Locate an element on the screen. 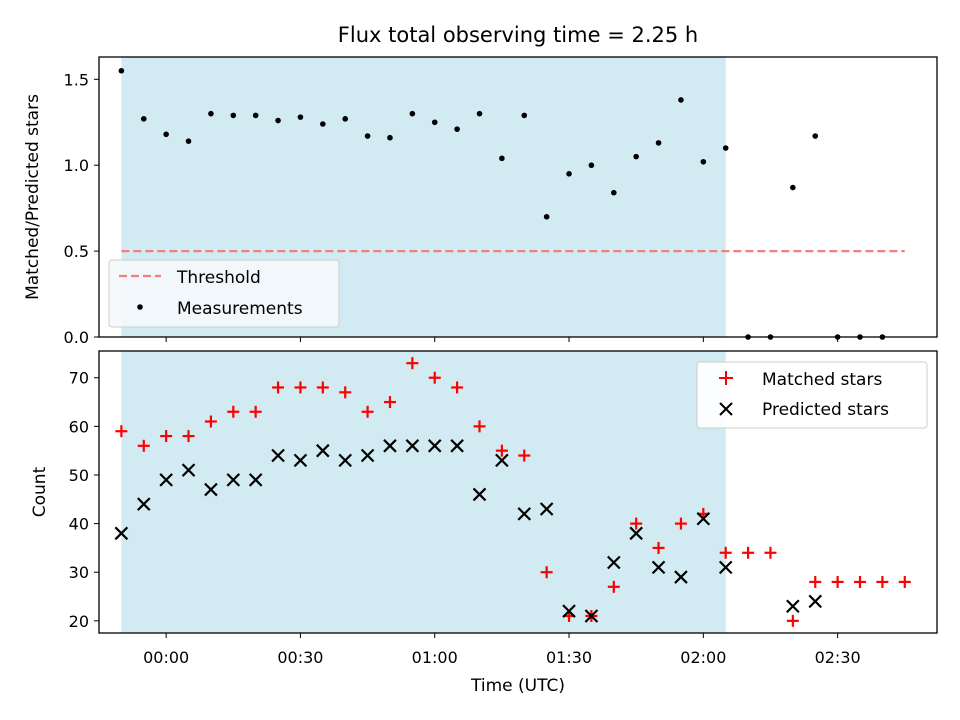  top-legend: Threshold Measurements is located at coordinates (224, 293).